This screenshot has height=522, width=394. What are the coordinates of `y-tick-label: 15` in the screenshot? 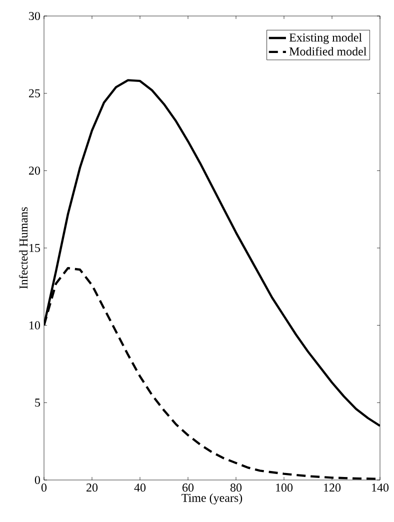 It's located at (35, 248).